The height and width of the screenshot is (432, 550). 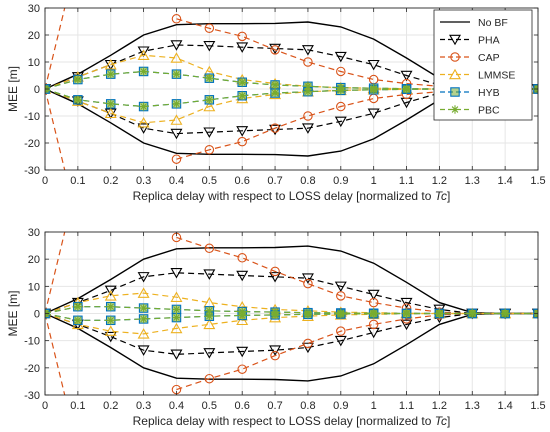 What do you see at coordinates (242, 406) in the screenshot?
I see `x-tick-label: 0.6` at bounding box center [242, 406].